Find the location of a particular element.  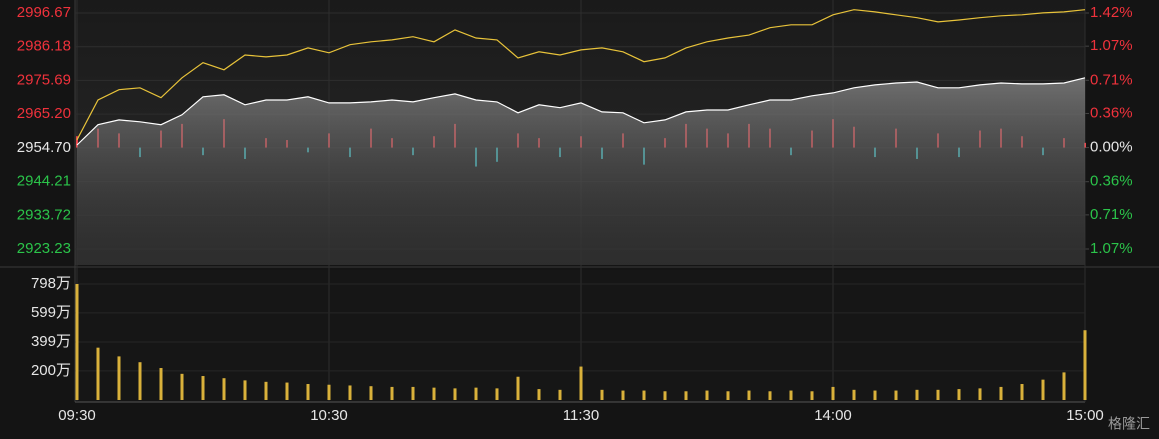

y-tick-label: 2965.20 is located at coordinates (44, 113).